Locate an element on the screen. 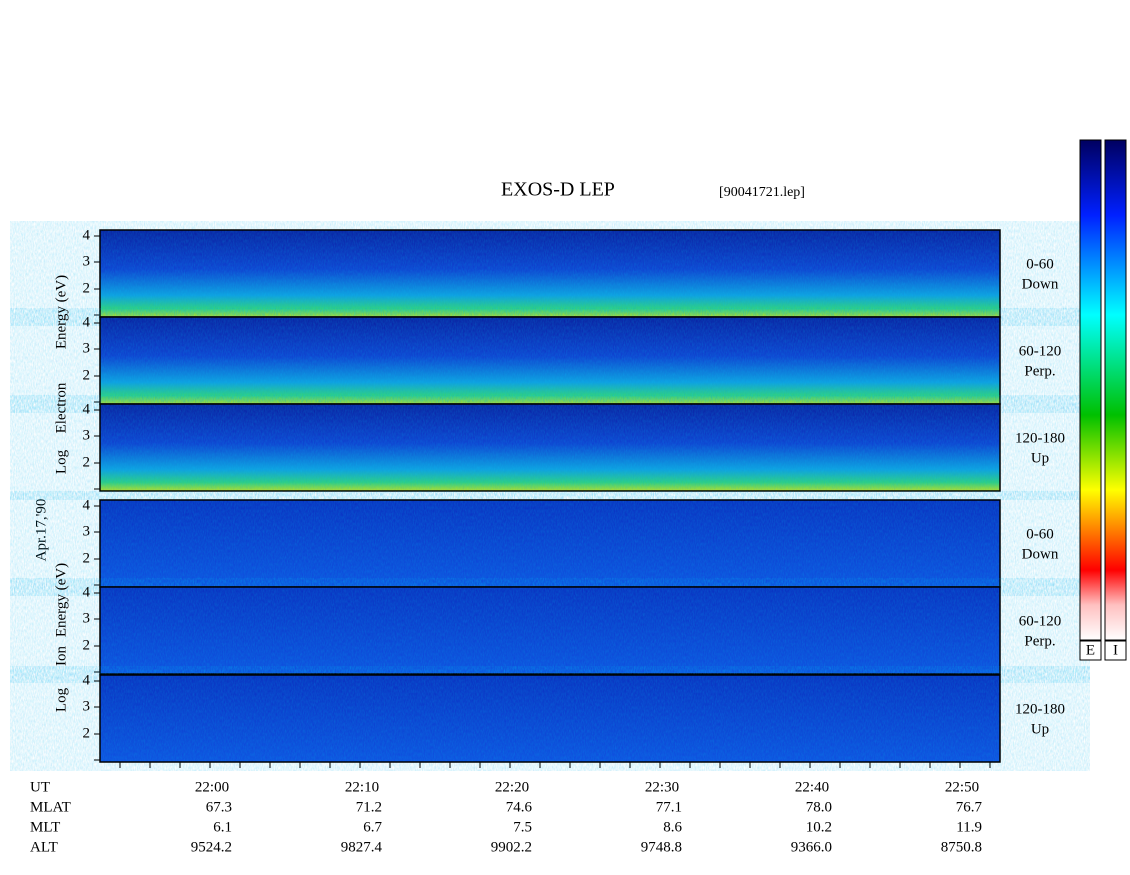 This screenshot has width=1130, height=875. colorbar-label: E is located at coordinates (1090, 650).